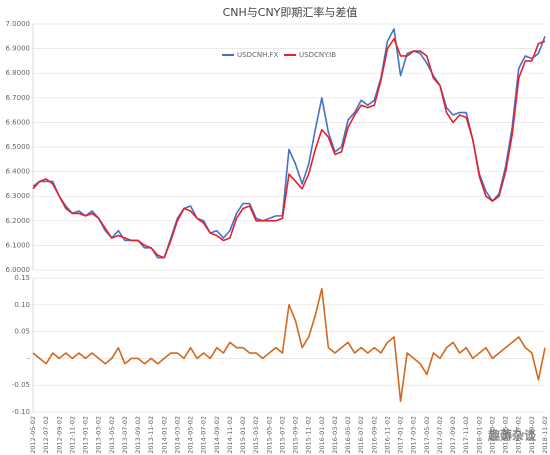  Describe the element at coordinates (125, 435) in the screenshot. I see `x-tick-label: 2013-07-02` at that location.